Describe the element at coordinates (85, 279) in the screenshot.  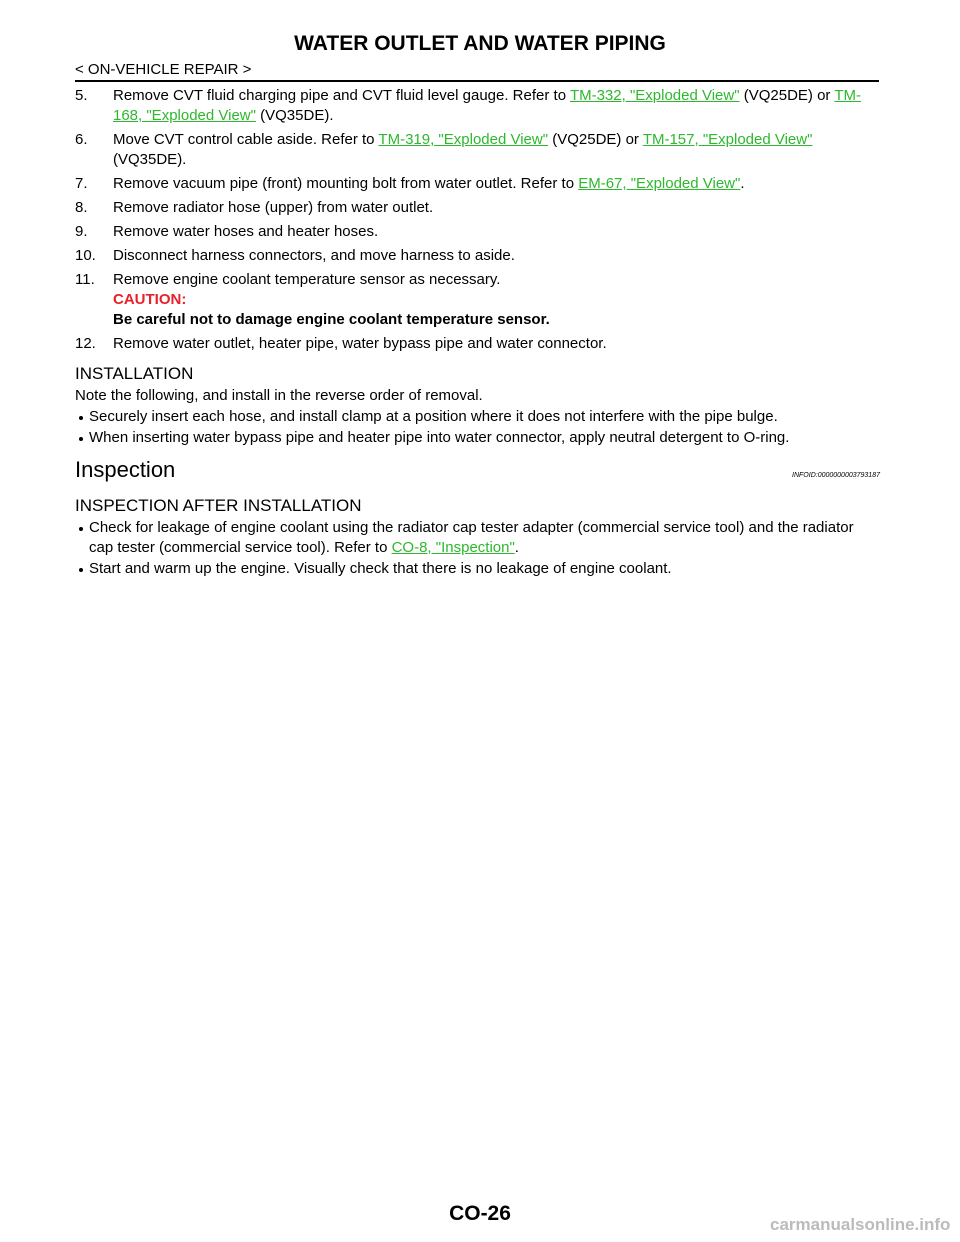
I see `step-number: 11.` at that location.